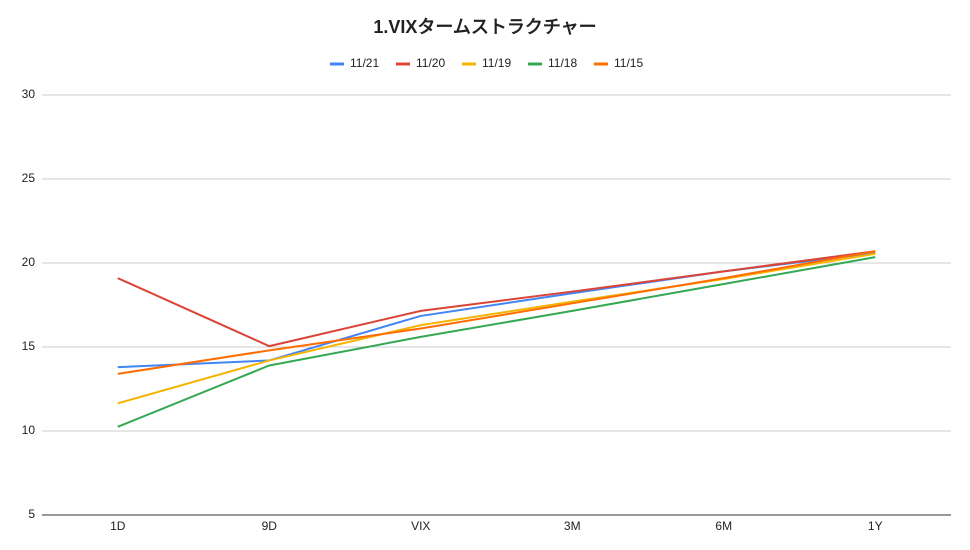 The width and height of the screenshot is (970, 550). I want to click on y-tick-label: 15, so click(29, 346).